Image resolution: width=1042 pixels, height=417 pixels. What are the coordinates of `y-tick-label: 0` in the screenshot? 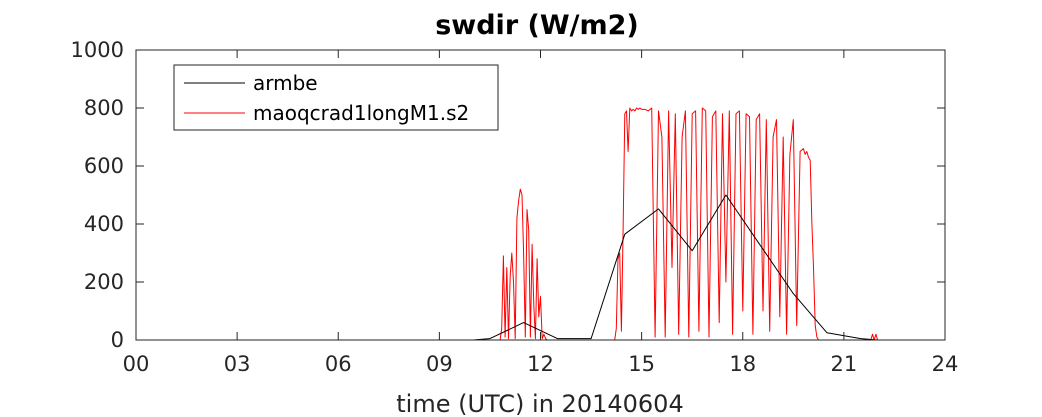 It's located at (117, 340).